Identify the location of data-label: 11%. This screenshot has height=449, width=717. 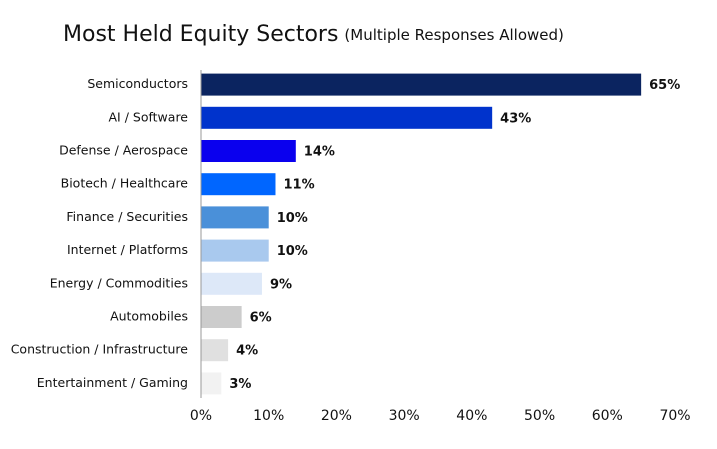
(298, 185).